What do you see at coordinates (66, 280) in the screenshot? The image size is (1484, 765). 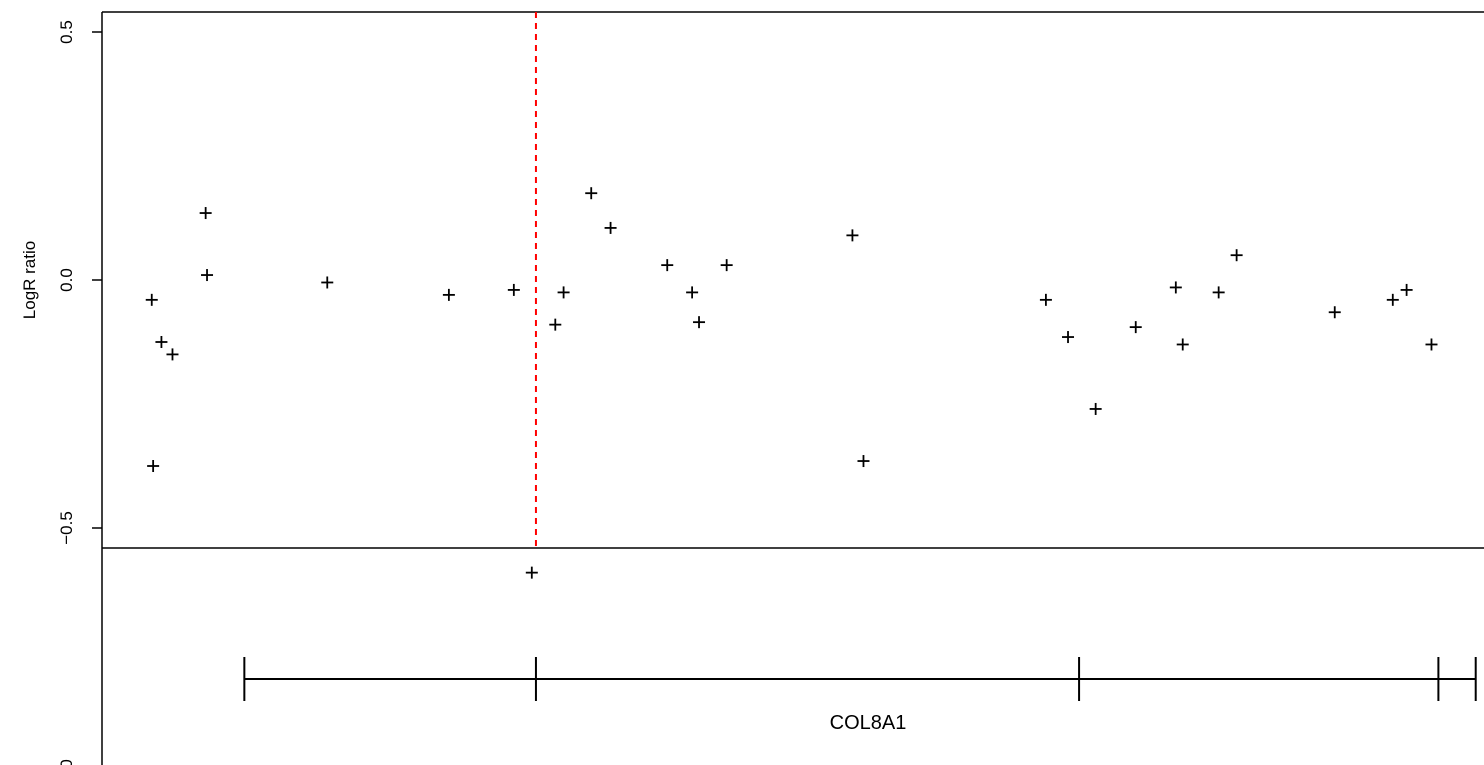 I see `y-tick-label: 0.0` at bounding box center [66, 280].